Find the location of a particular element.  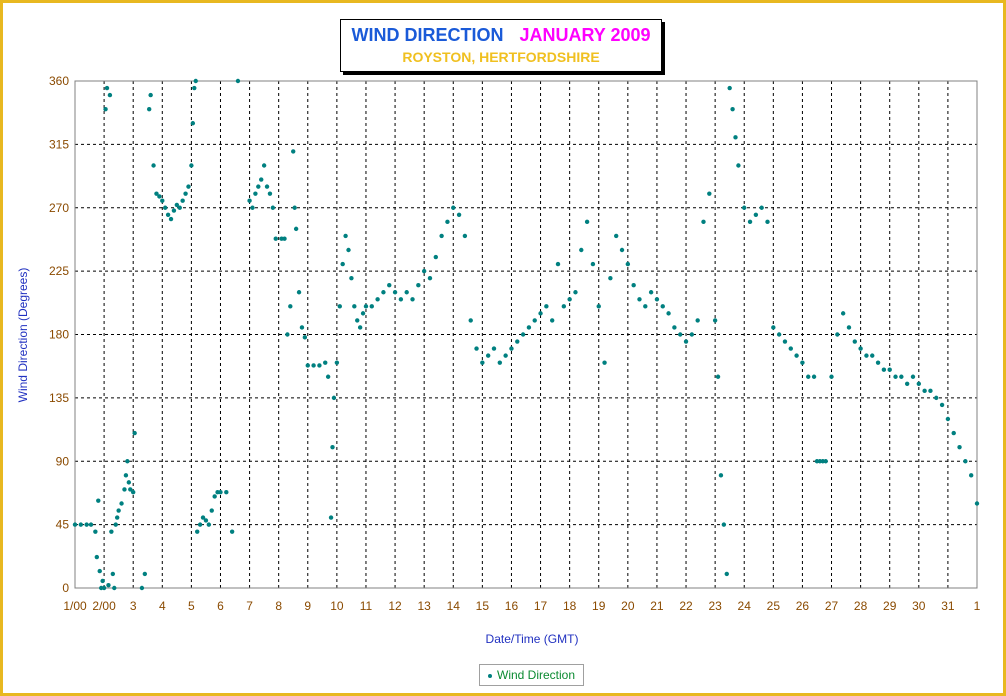

x-tick-label: 16 is located at coordinates (512, 606).